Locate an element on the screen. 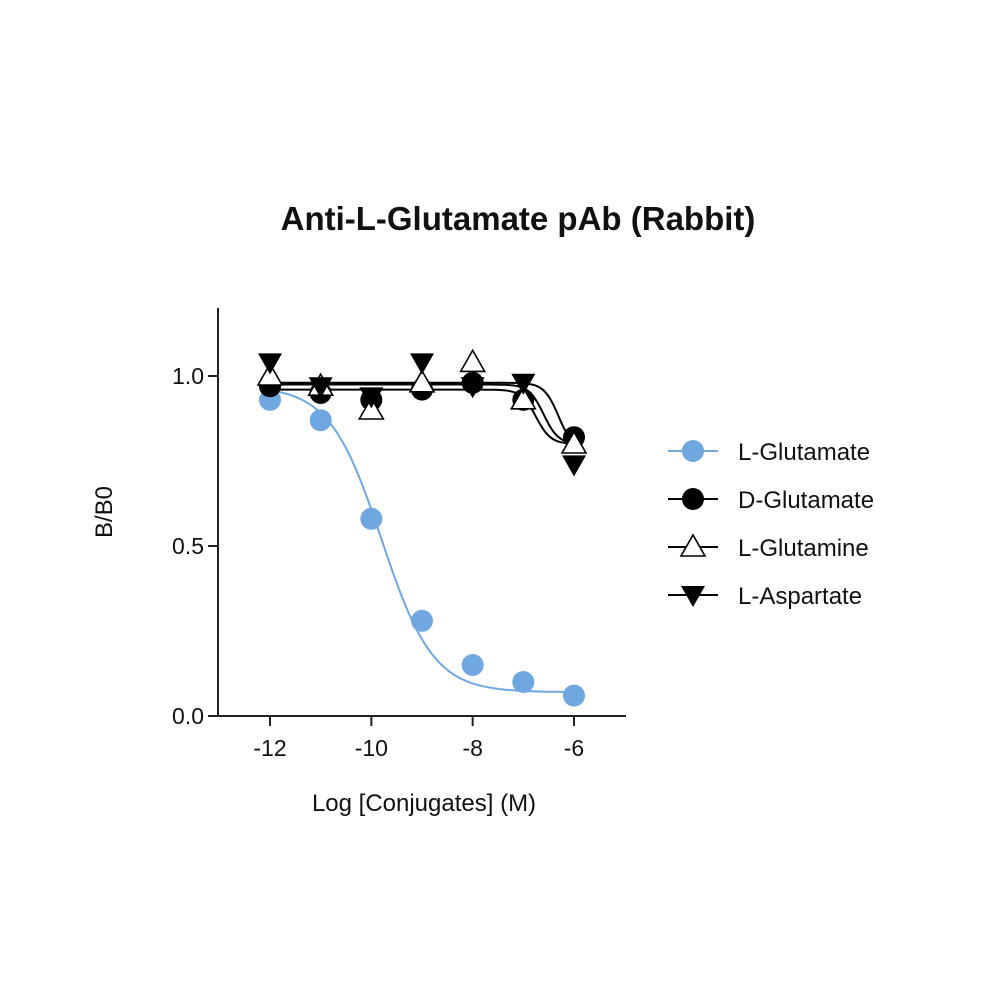 The height and width of the screenshot is (1000, 1000). chart-title: Anti-L-Glutamate pAb (Rabbit) is located at coordinates (518, 218).